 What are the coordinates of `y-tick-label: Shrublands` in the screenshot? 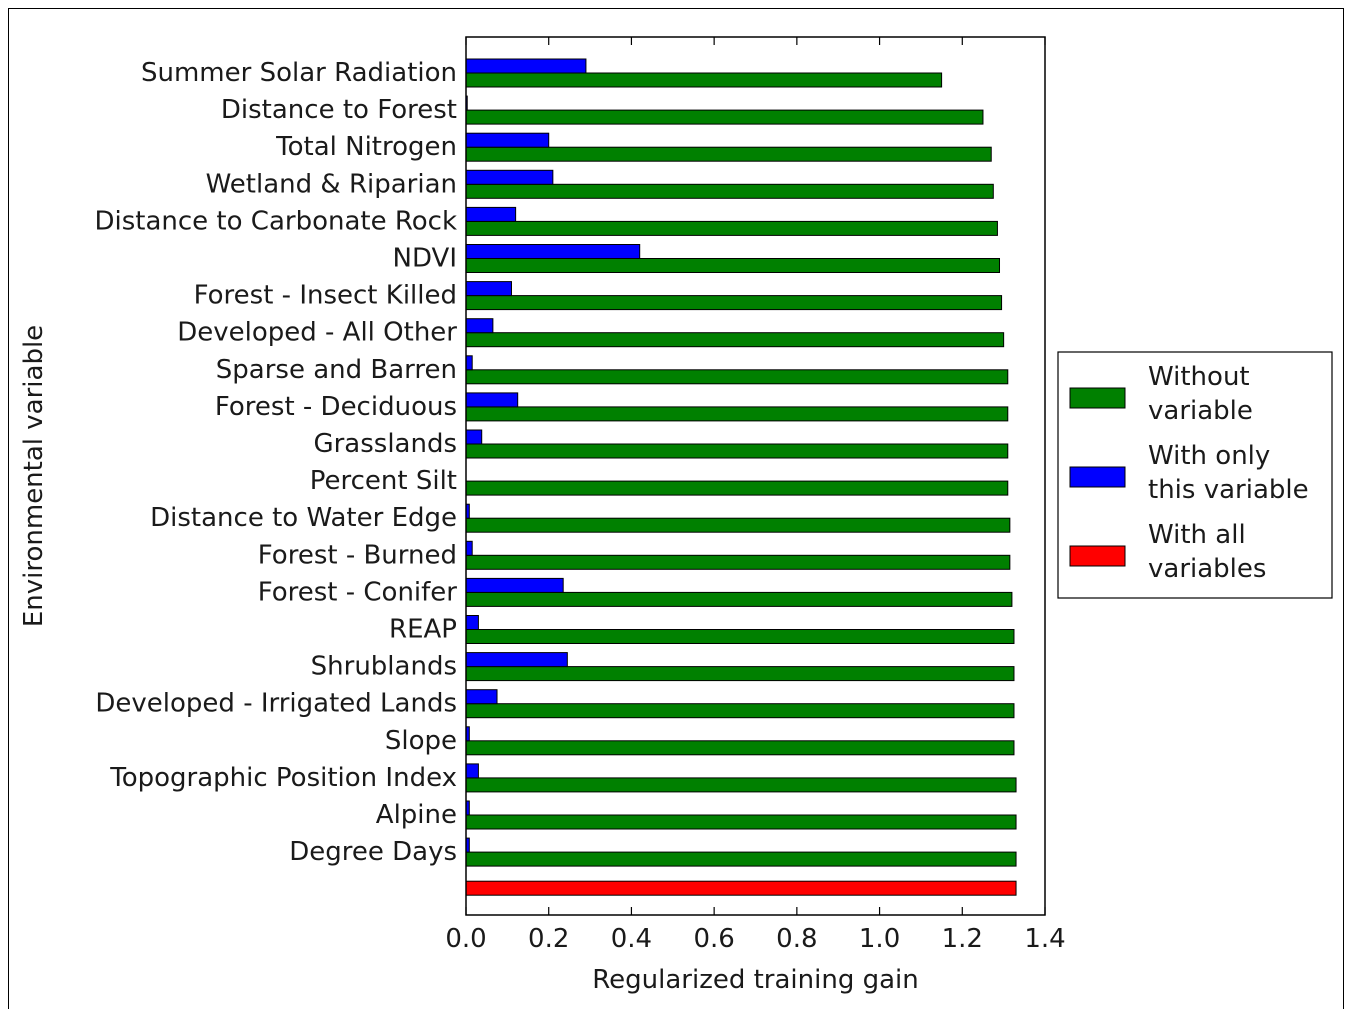 It's located at (384, 667).